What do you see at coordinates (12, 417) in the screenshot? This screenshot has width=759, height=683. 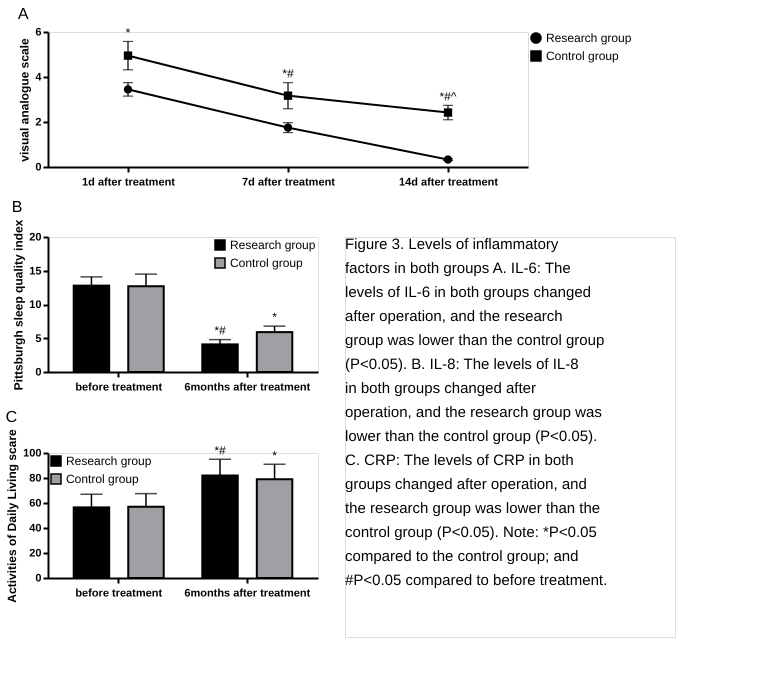 I see `chart-title: C` at bounding box center [12, 417].